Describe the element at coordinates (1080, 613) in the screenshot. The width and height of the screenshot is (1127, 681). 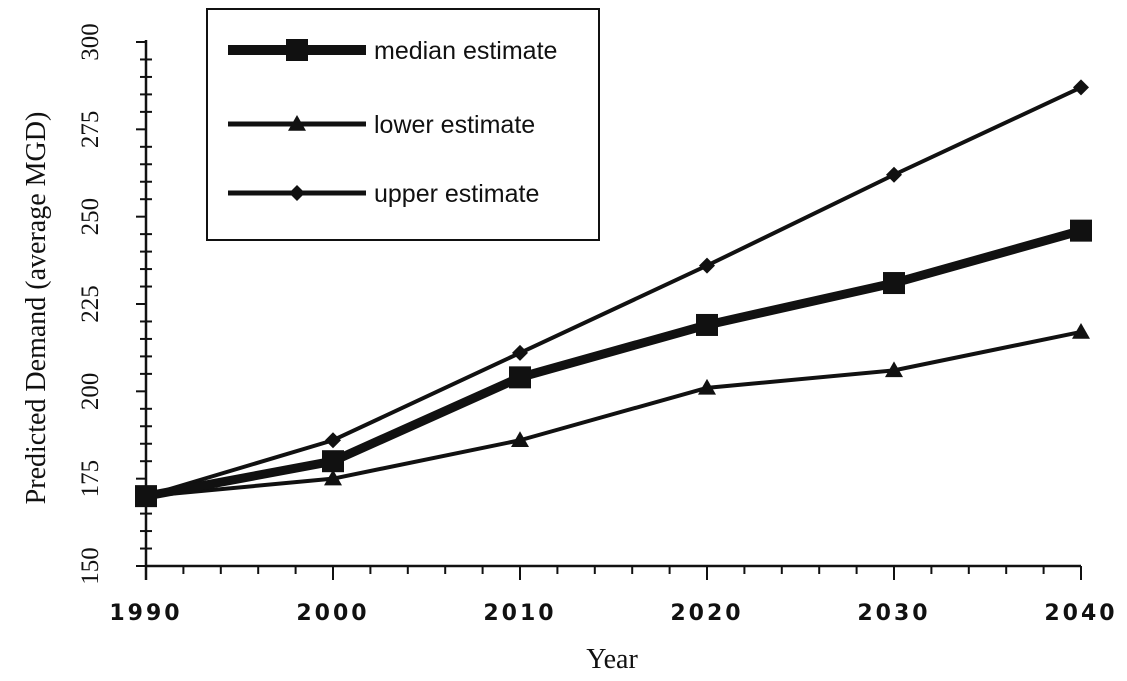
I see `x-tick-label: 2040` at that location.